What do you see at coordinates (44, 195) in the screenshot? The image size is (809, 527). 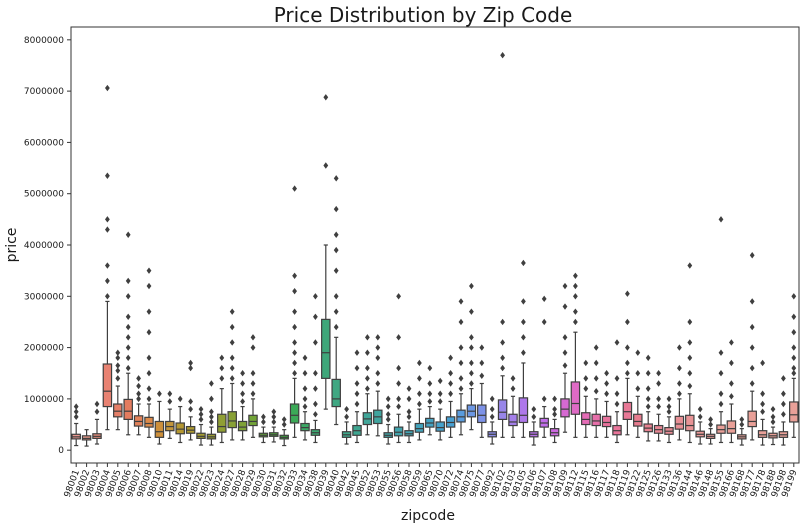 I see `y-tick-label: 5000000` at bounding box center [44, 195].